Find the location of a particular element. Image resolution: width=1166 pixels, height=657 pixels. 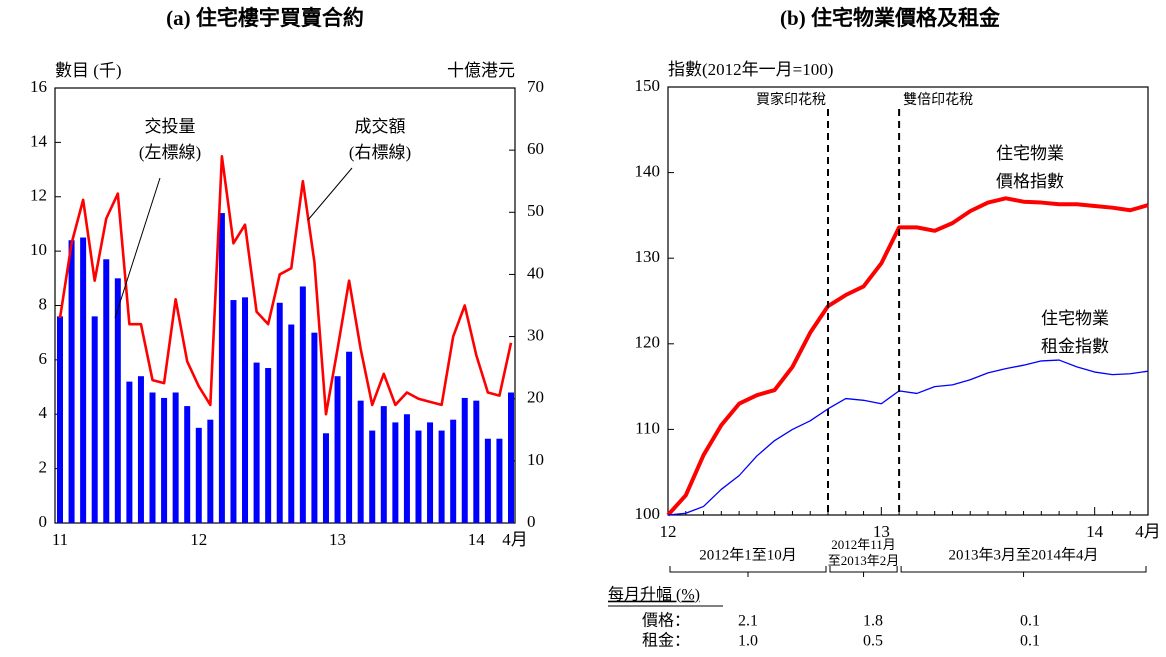

y2-tick-label: 40 is located at coordinates (535, 272).